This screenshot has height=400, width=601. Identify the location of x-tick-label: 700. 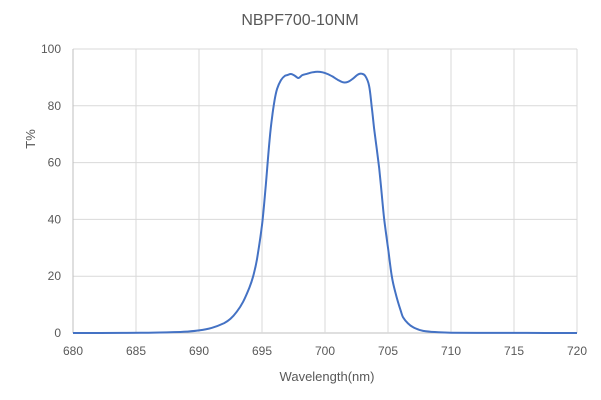
(325, 351).